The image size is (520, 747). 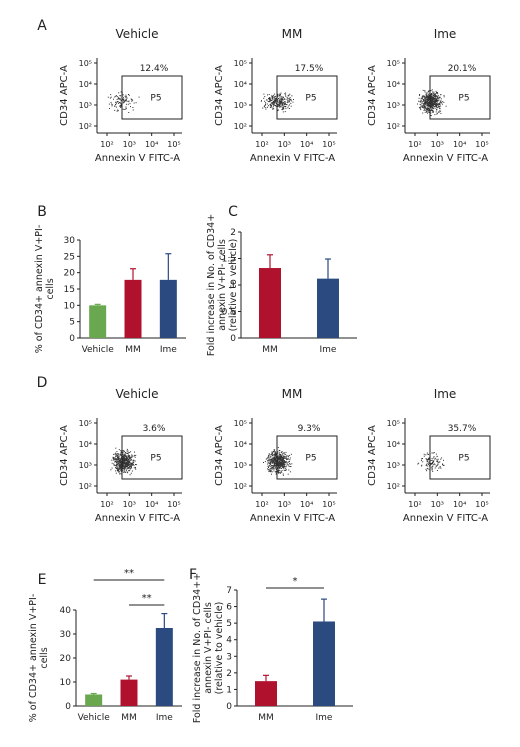 What do you see at coordinates (328, 504) in the screenshot?
I see `flow-x-tick-label: 10⁵` at bounding box center [328, 504].